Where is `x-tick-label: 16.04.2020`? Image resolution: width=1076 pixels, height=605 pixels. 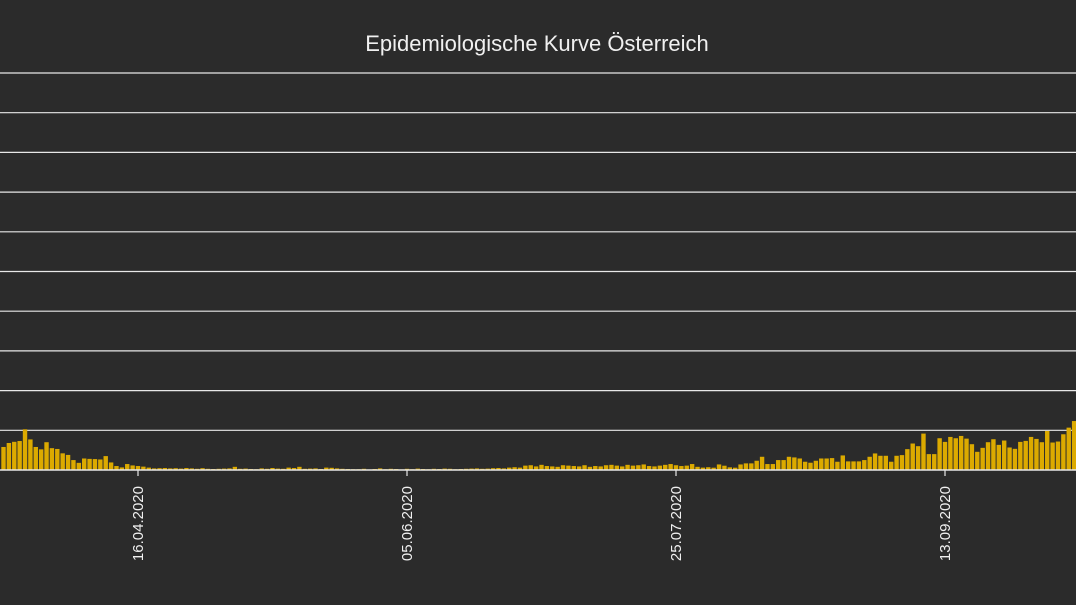
x-tick-label: 16.04.2020 is located at coordinates (138, 523).